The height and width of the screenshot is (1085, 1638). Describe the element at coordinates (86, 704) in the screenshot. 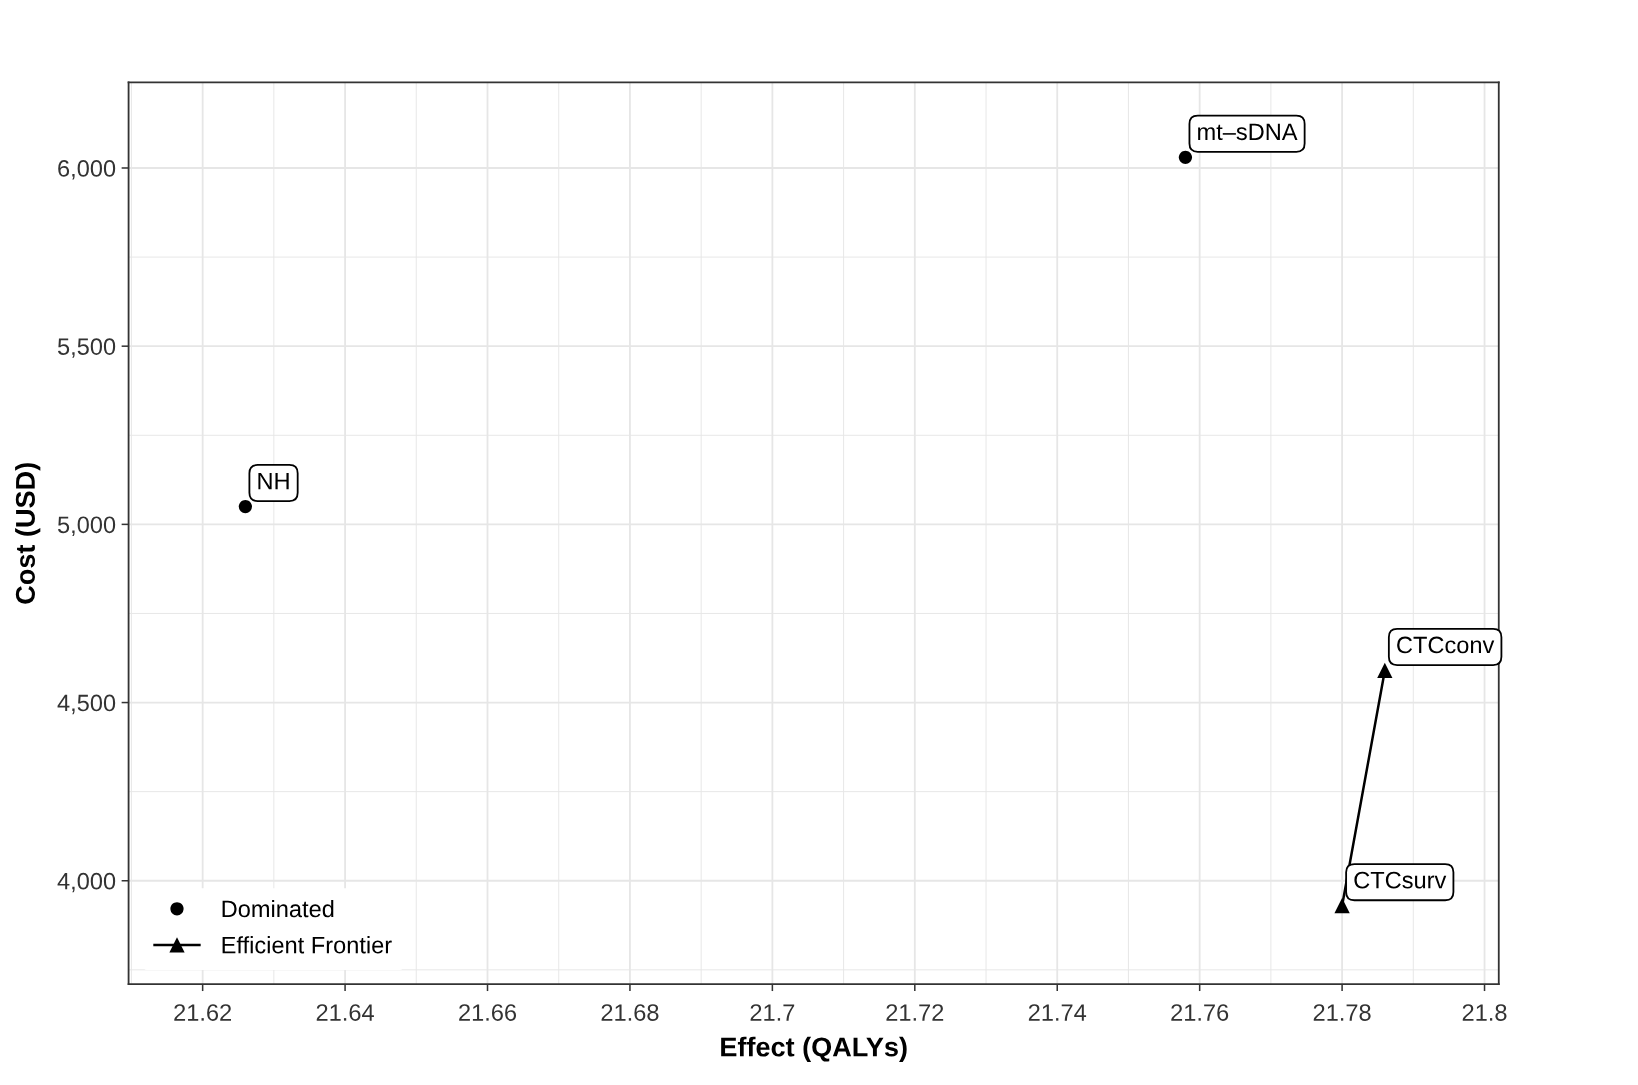

I see `y-tick-label: 4,500` at that location.